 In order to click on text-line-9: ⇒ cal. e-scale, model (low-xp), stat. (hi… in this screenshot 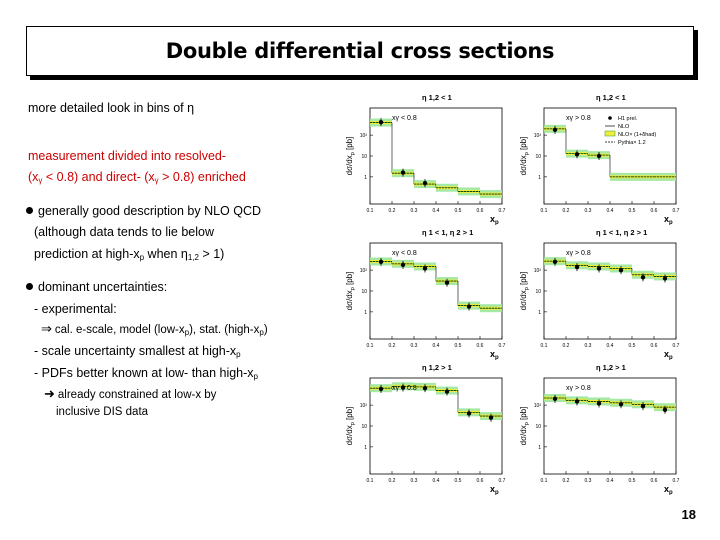, I will do `click(154, 329)`.